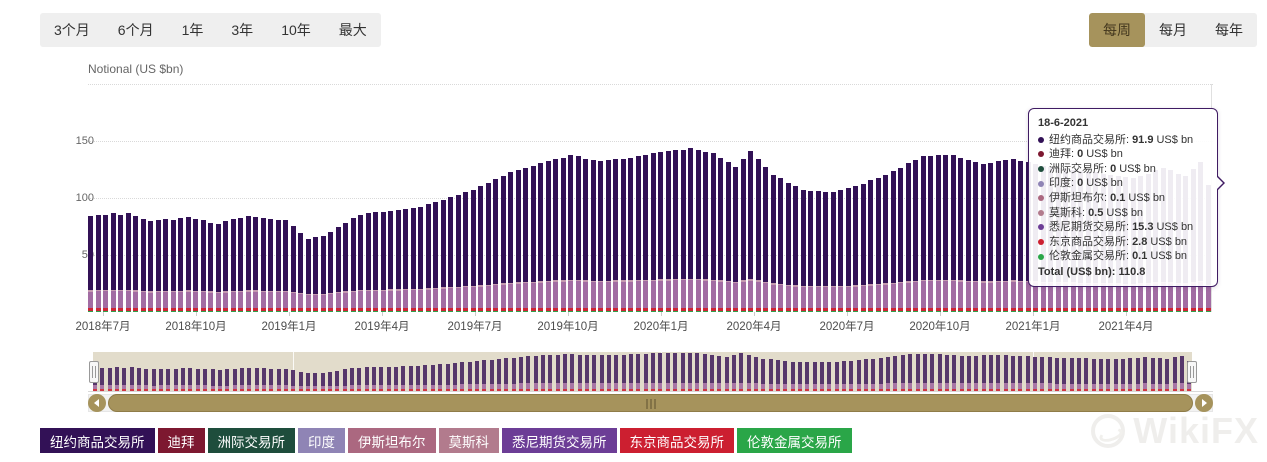  What do you see at coordinates (1192, 372) in the screenshot?
I see `navigator-right-handle` at bounding box center [1192, 372].